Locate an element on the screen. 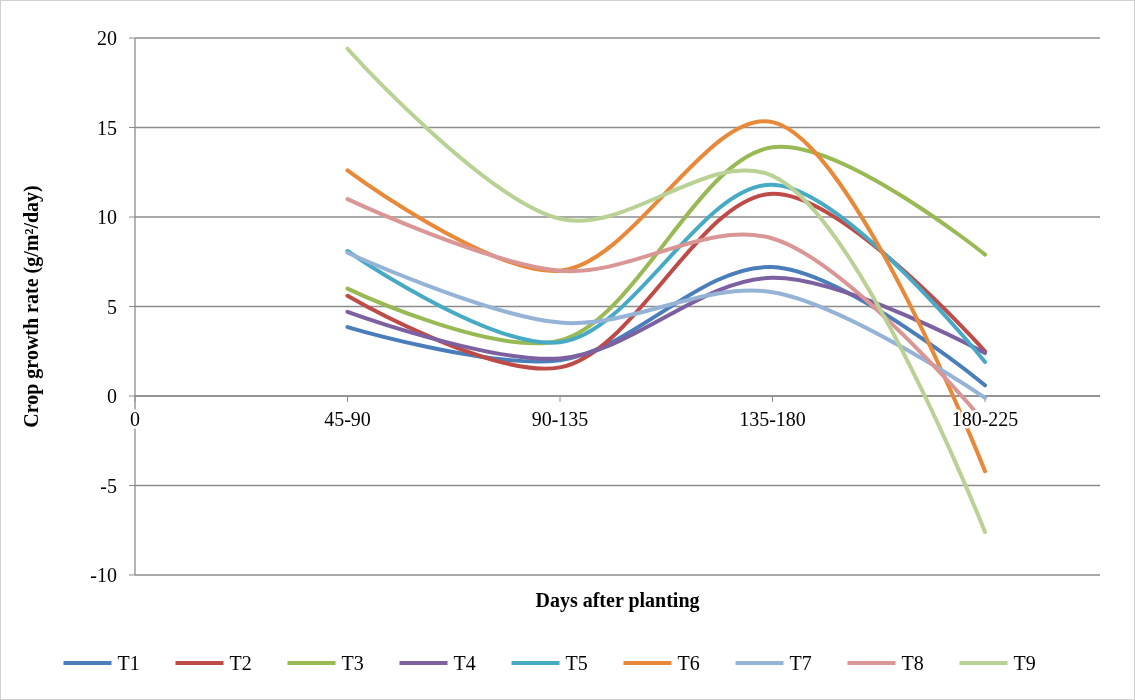 This screenshot has width=1135, height=700. y-tick-label: 5 is located at coordinates (112, 306).